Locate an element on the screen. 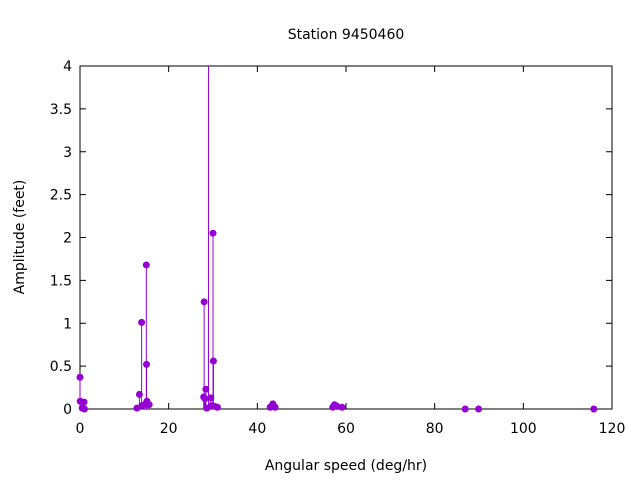  y-axis-label: Amplitude (feet) is located at coordinates (20, 237).